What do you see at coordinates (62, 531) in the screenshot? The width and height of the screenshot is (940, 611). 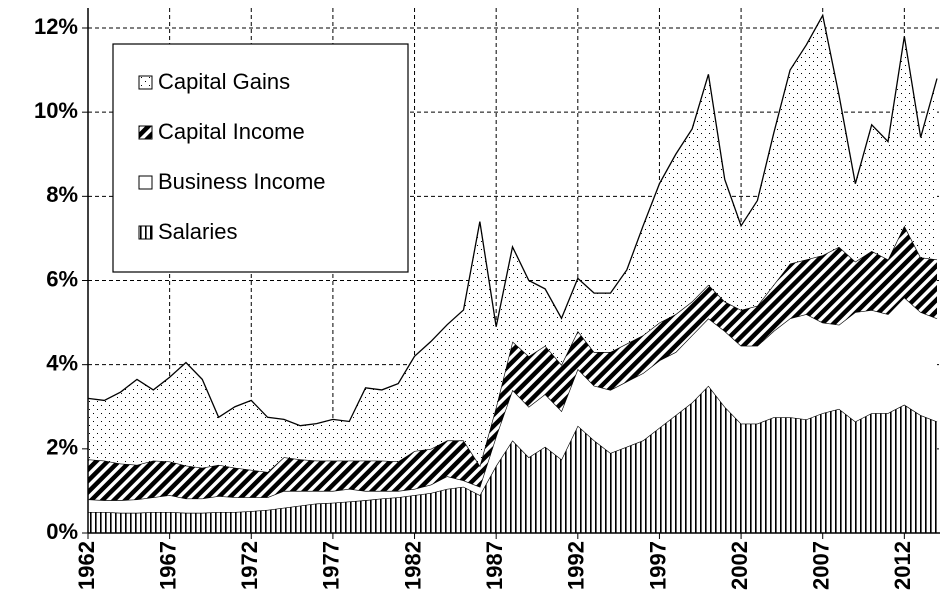 I see `y-tick-label: 0%` at bounding box center [62, 531].